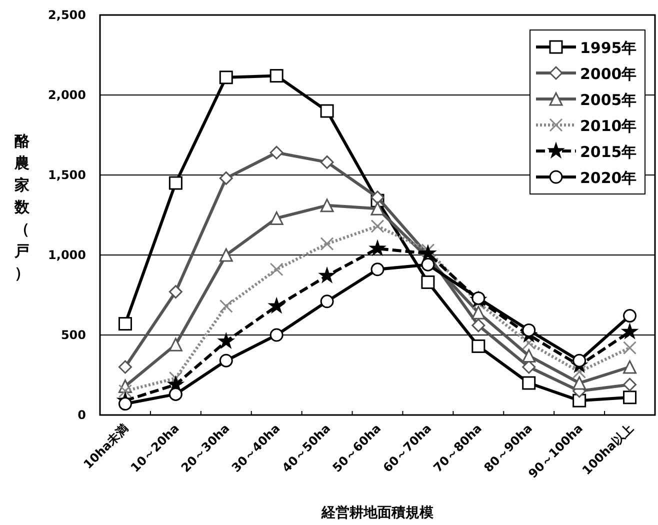 This screenshot has width=658, height=525. I want to click on y-tick-label: 2,000, so click(67, 95).